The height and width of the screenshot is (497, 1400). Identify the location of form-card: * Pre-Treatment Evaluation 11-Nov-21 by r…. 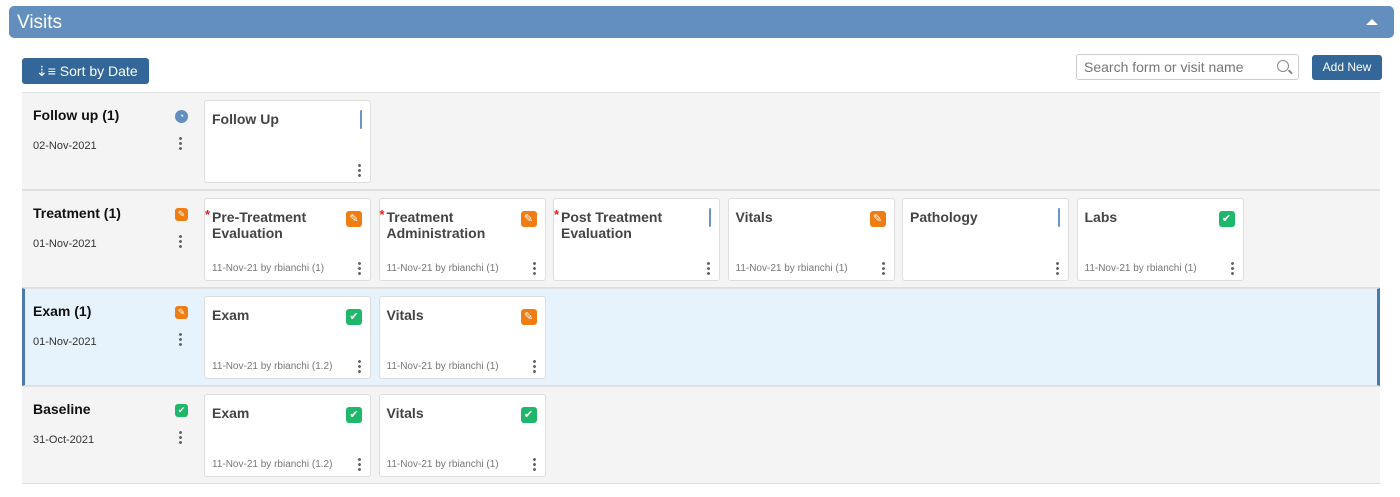
(287, 239).